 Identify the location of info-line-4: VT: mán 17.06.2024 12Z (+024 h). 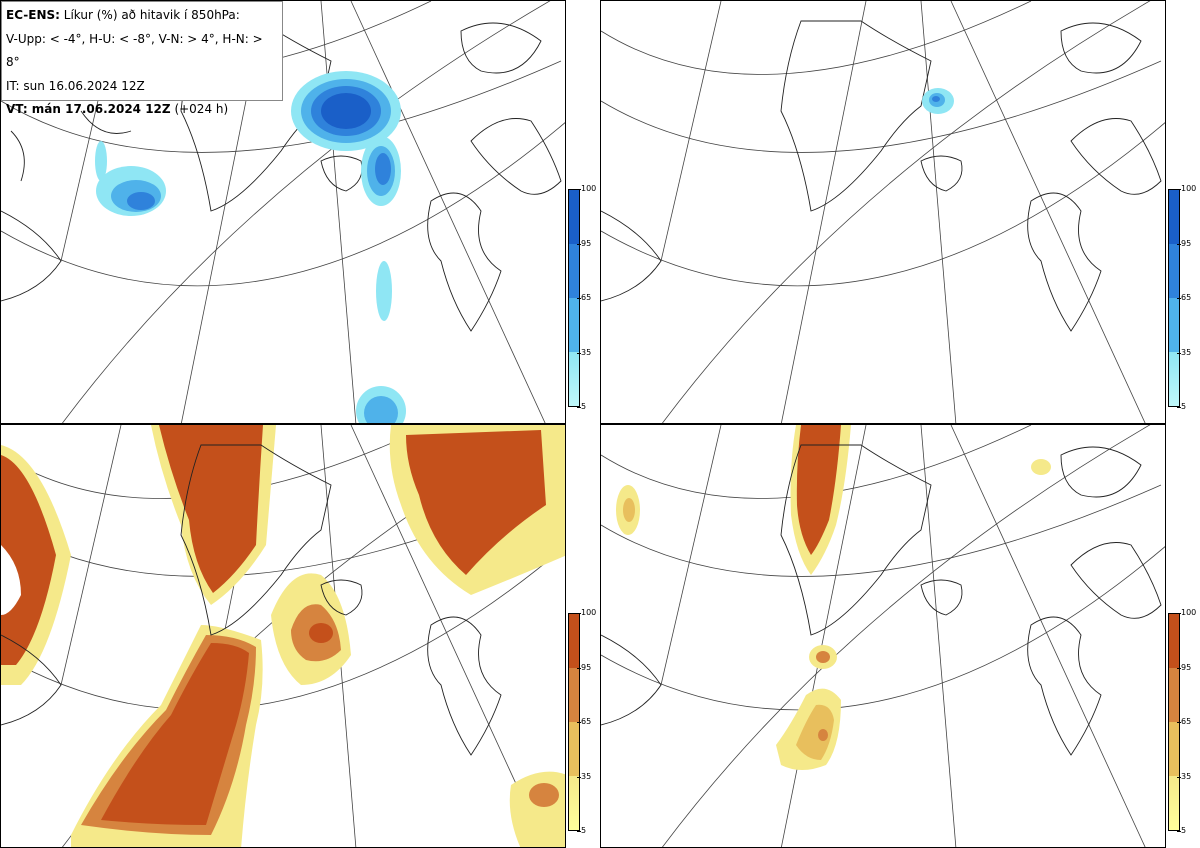
(117, 109).